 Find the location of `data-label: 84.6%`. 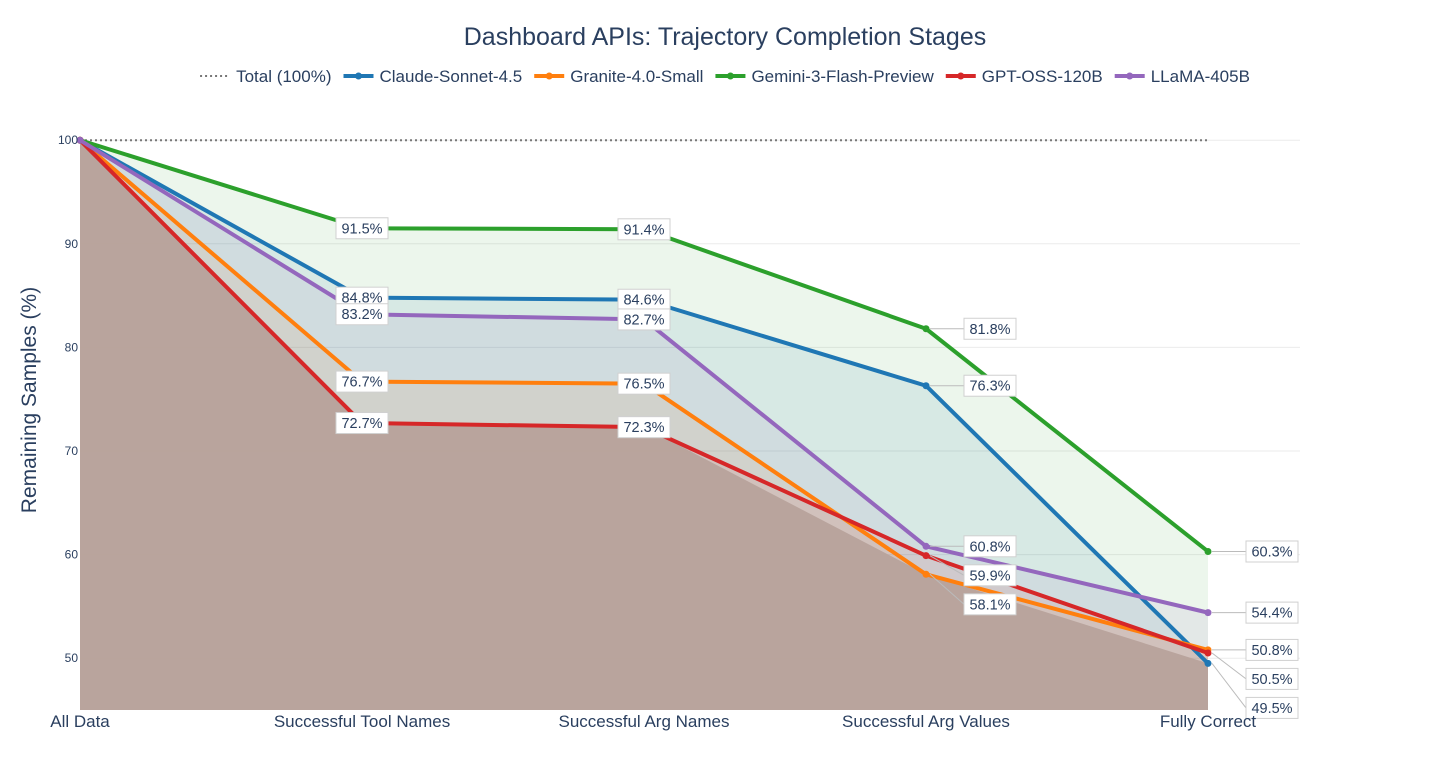

data-label: 84.6% is located at coordinates (644, 299).